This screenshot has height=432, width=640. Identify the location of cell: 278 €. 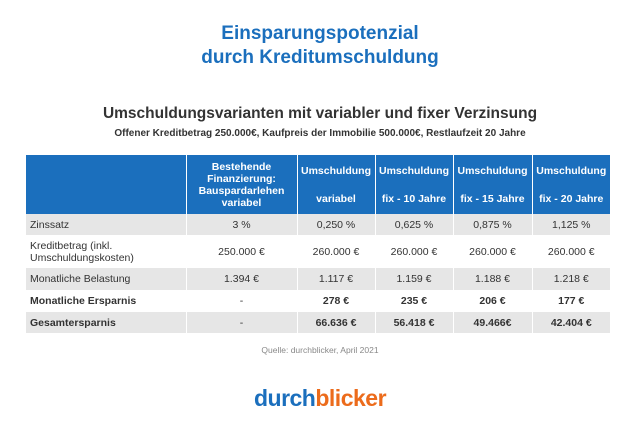
(335, 301).